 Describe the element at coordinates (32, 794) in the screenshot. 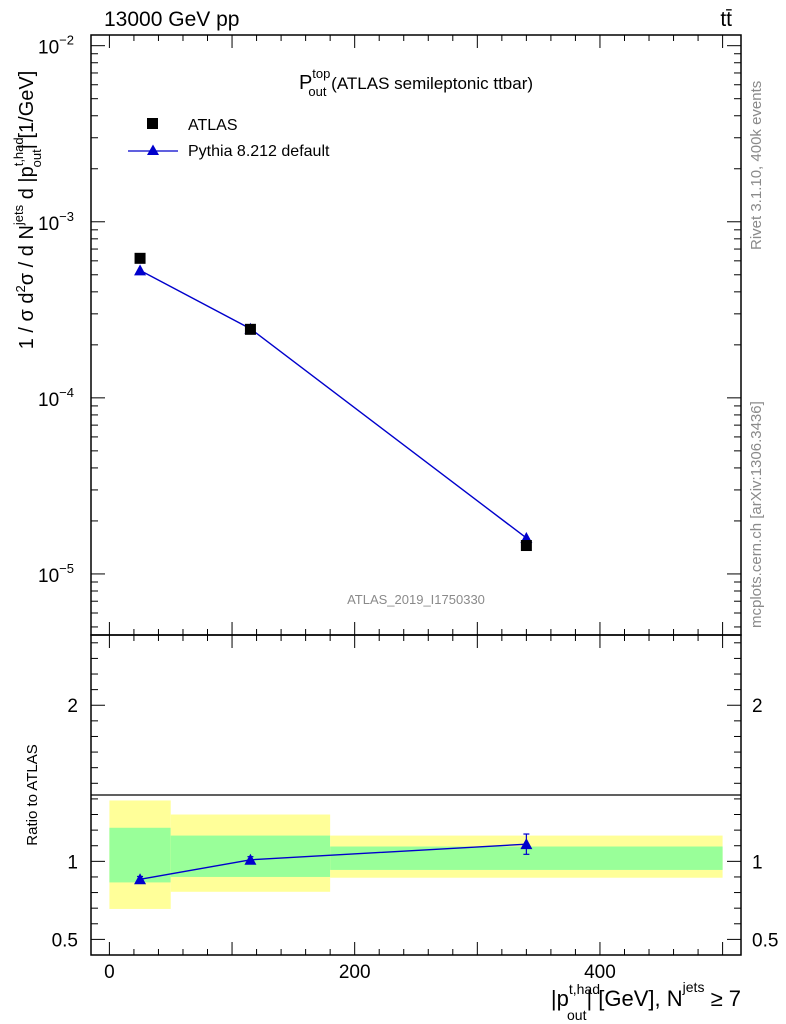

I see `ratio-ylabel: Ratio to ATLAS` at that location.